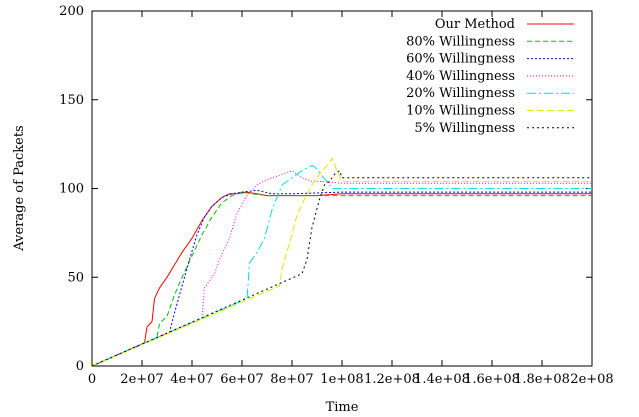 The width and height of the screenshot is (639, 417). I want to click on x-tick-label: 1.6e+08, so click(492, 379).